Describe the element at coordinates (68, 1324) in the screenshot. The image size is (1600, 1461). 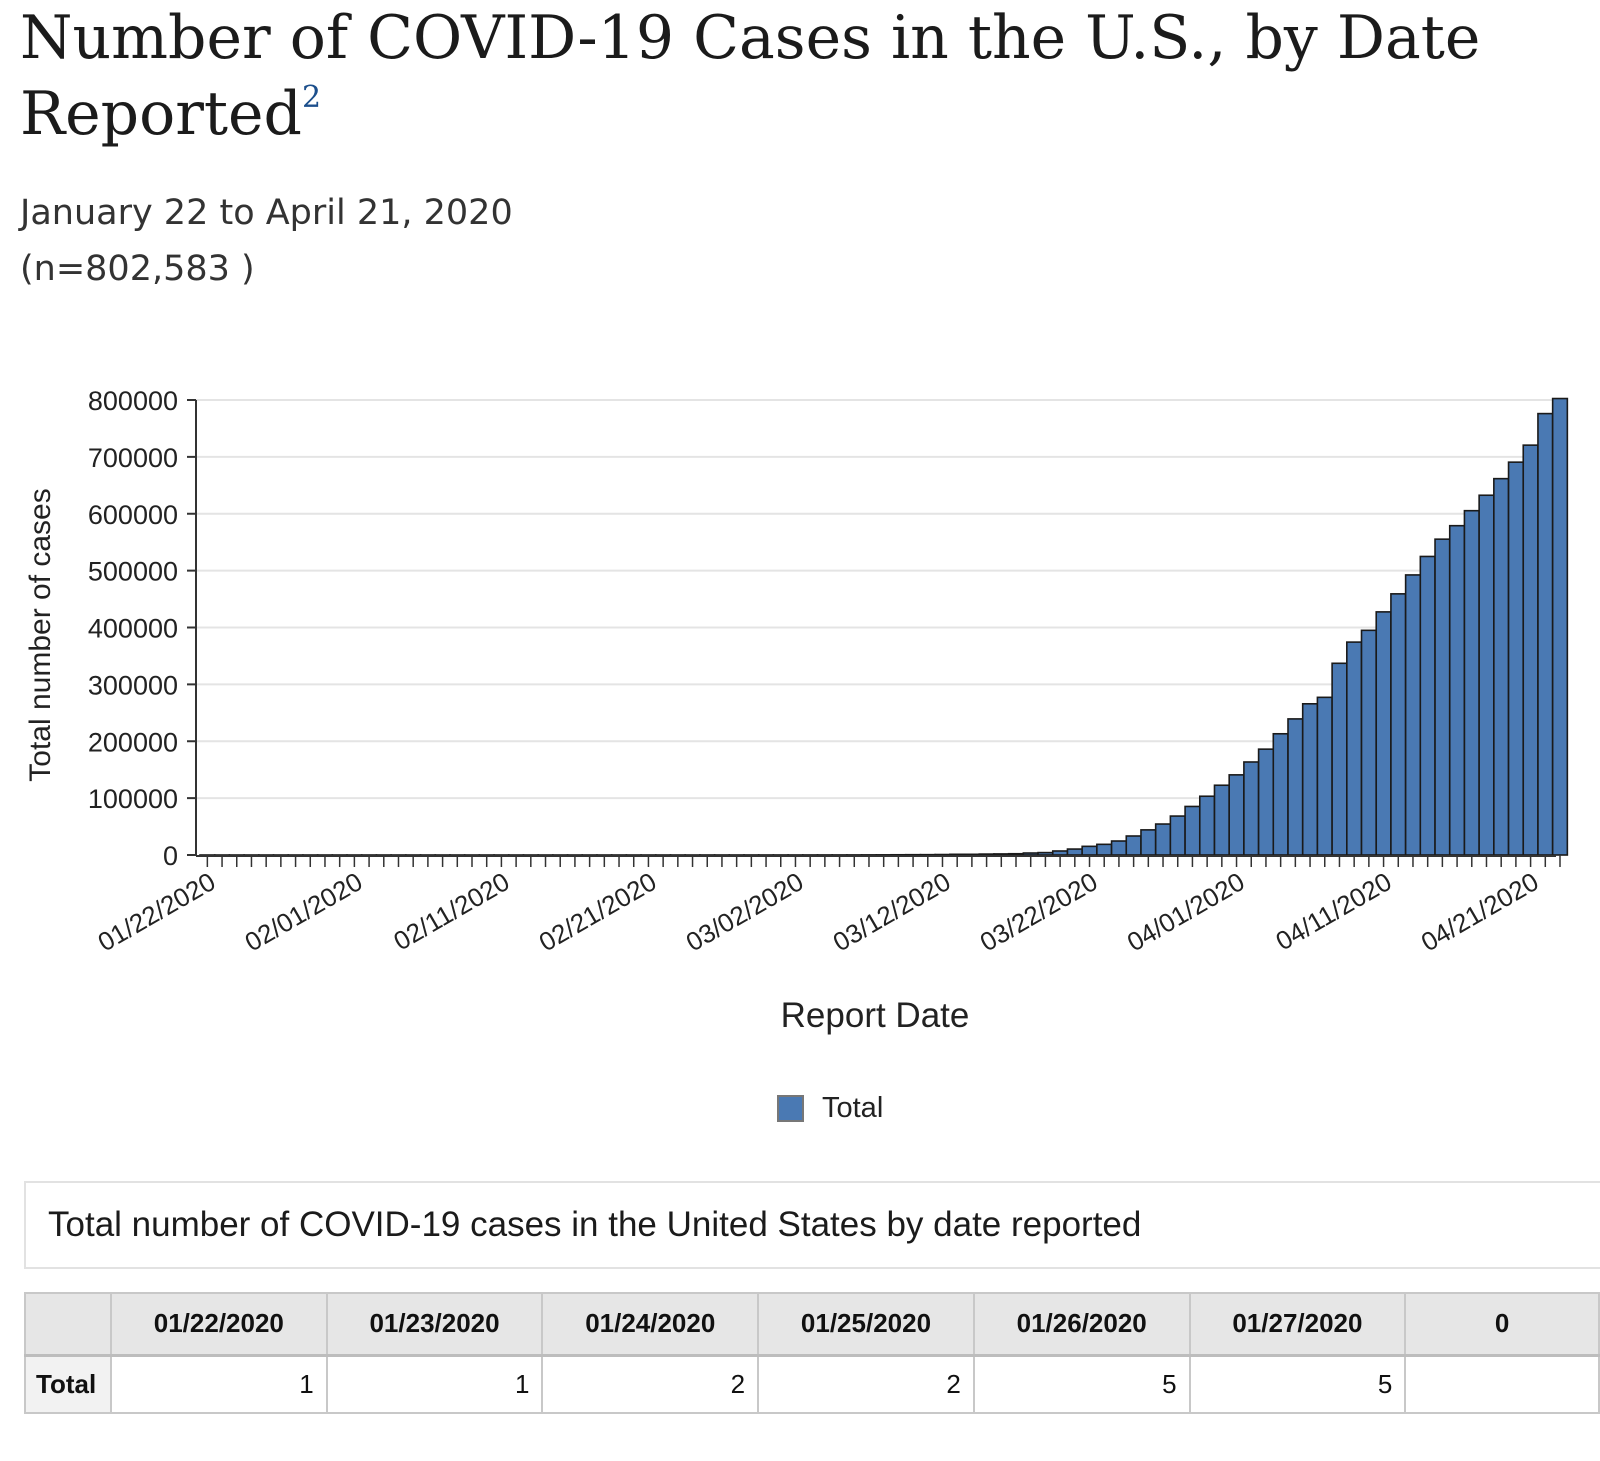
I see `table-corner-cell` at that location.